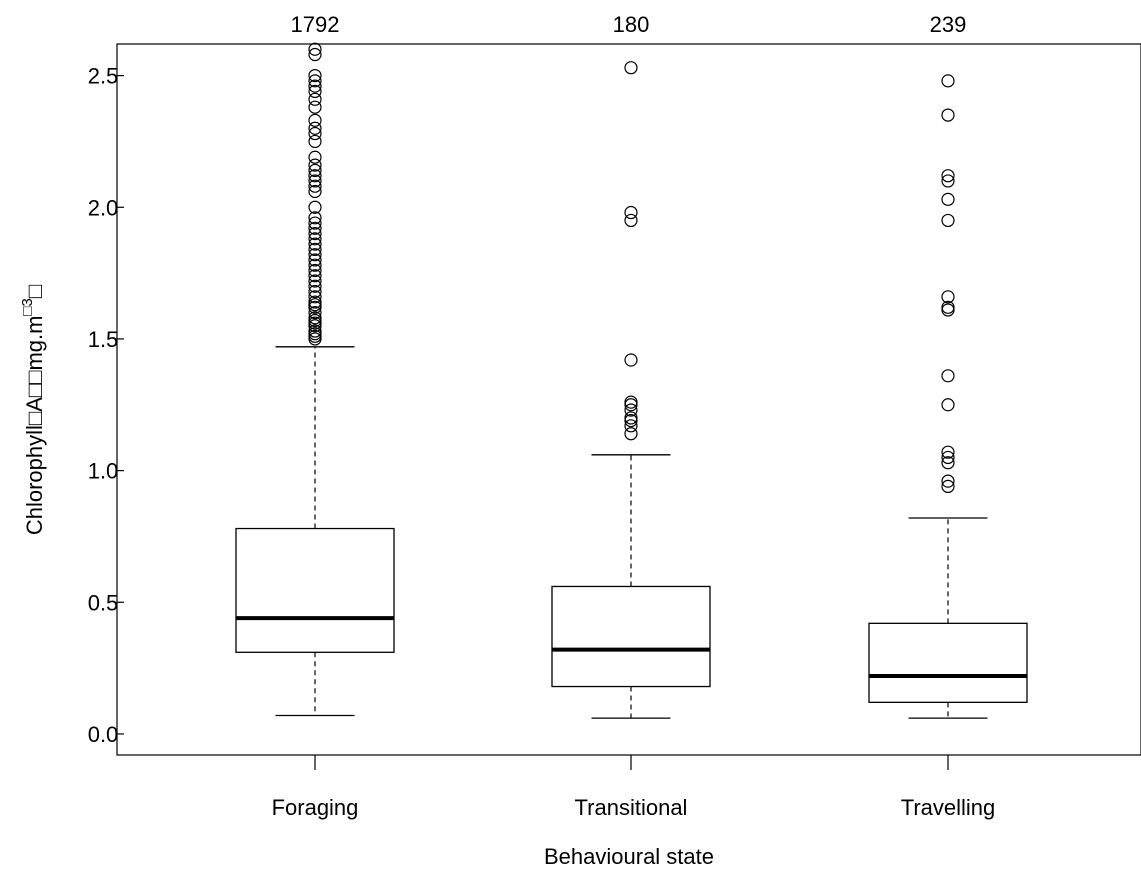 This screenshot has height=883, width=1141. I want to click on x-axis-label: Behavioural state, so click(629, 856).